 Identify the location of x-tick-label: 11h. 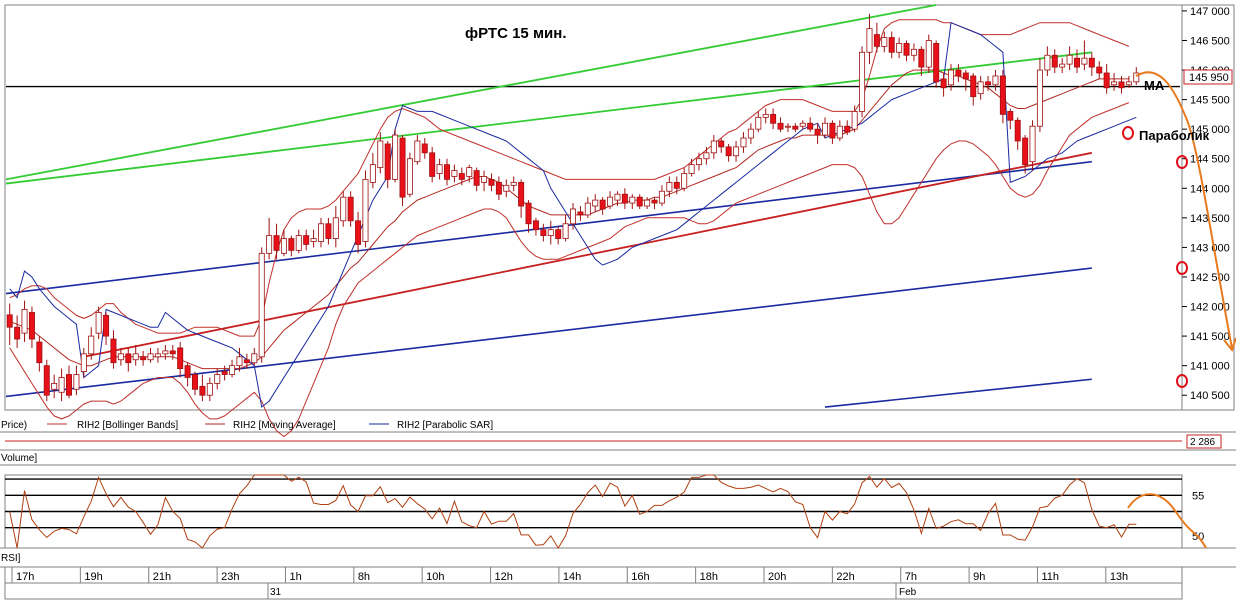
(1050, 577).